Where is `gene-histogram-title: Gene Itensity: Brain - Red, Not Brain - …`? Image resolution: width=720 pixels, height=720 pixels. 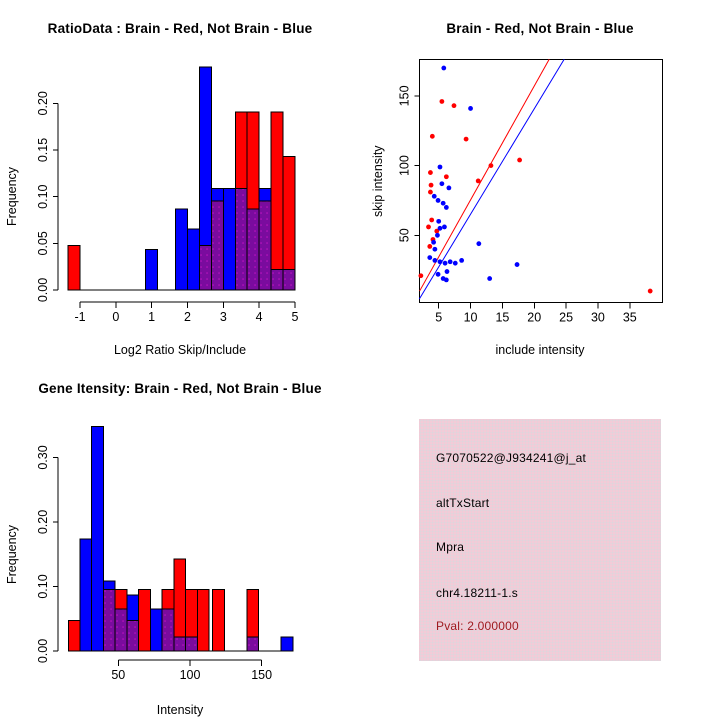 gene-histogram-title: Gene Itensity: Brain - Red, Not Brain - … is located at coordinates (180, 388).